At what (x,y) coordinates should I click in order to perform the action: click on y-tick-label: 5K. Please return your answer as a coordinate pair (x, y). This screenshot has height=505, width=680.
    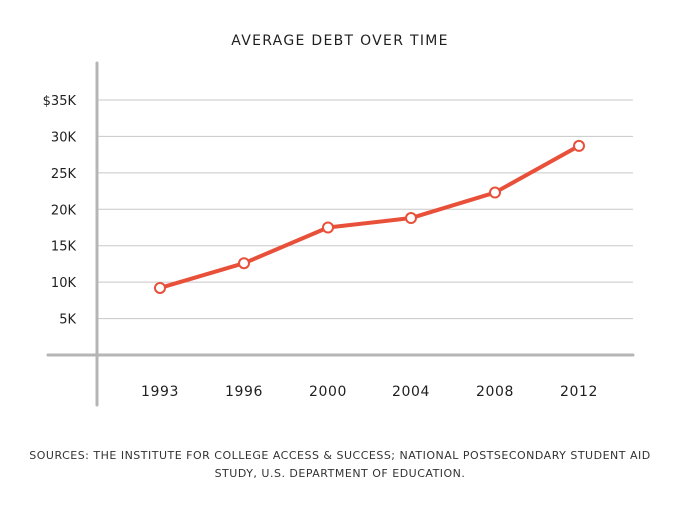
    Looking at the image, I should click on (67, 320).